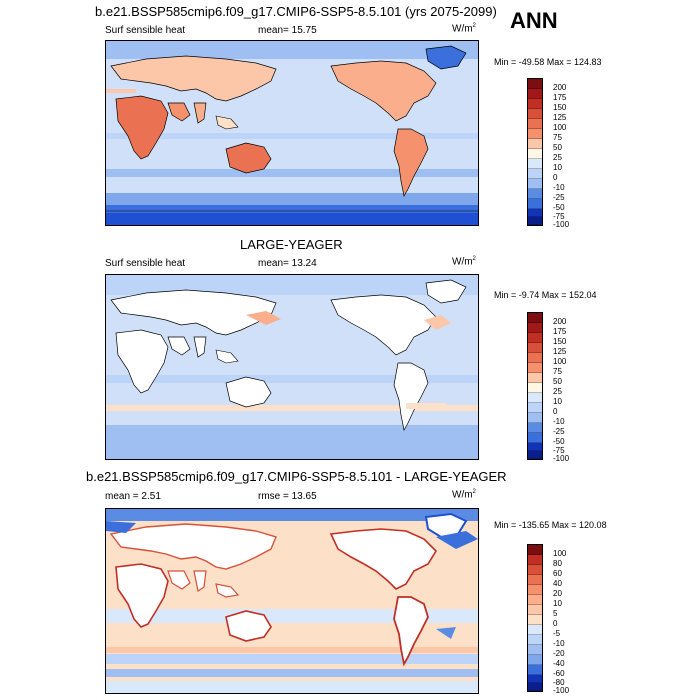 The image size is (700, 700). I want to click on panel1-units: W/m2, so click(464, 29).